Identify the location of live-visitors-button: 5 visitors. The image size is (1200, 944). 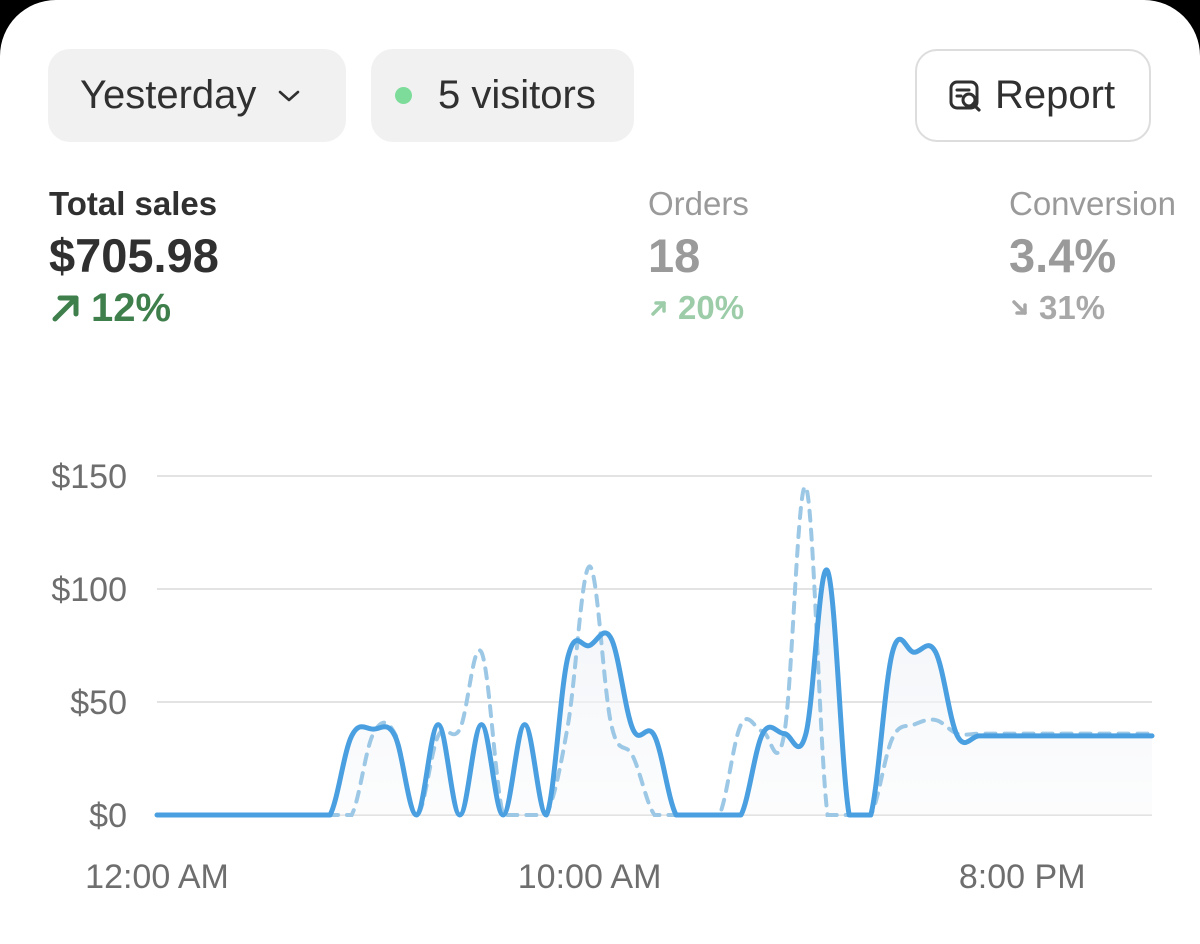
(502, 95).